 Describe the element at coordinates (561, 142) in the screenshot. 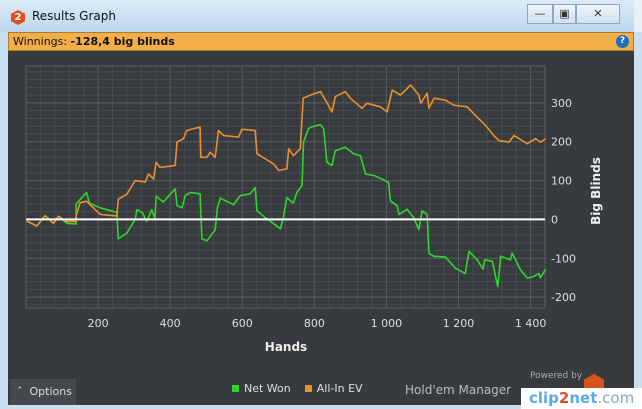

I see `y-tick-label: 200` at that location.